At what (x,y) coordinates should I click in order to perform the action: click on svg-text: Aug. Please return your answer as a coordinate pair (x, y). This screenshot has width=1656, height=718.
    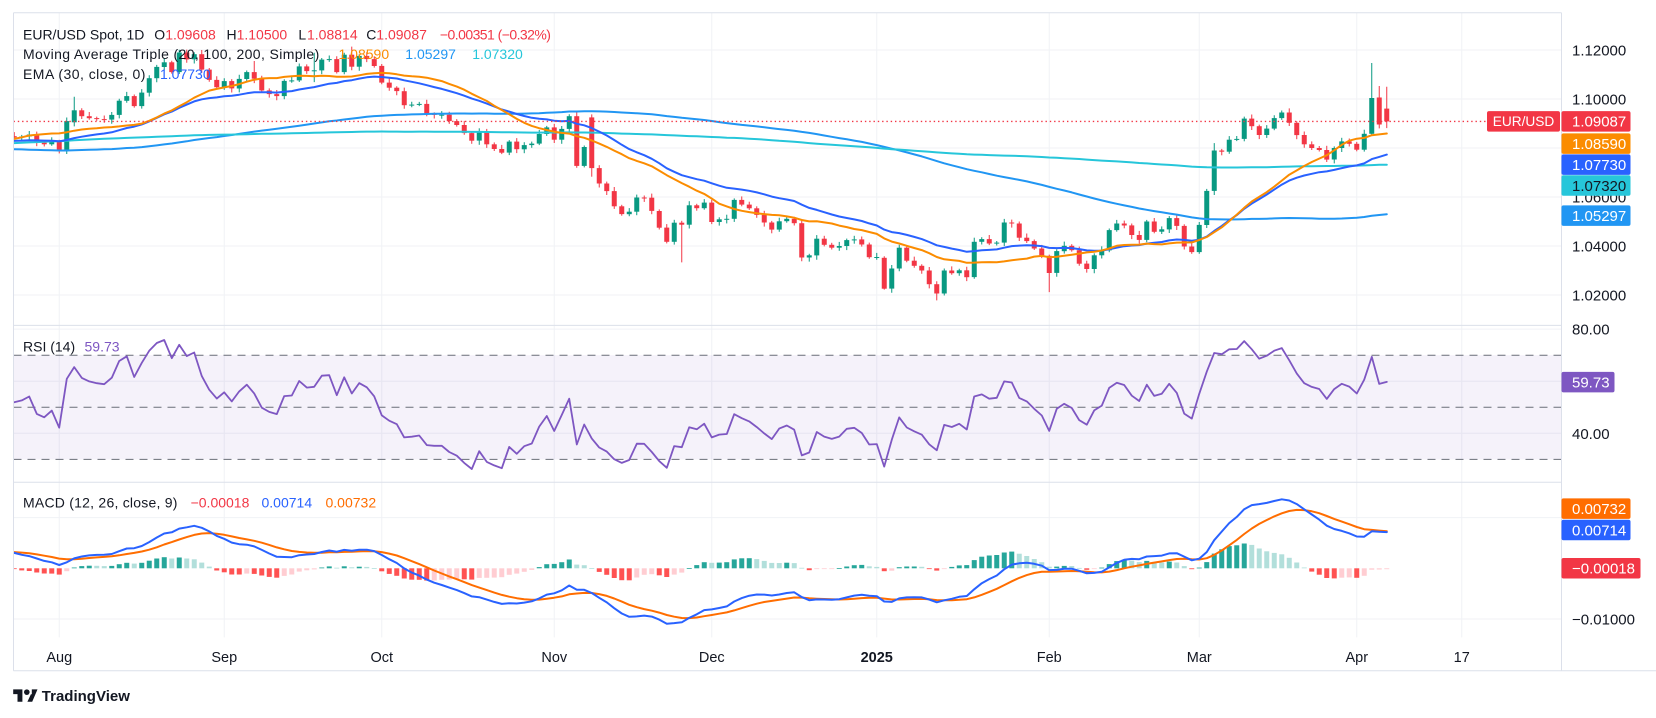
    Looking at the image, I should click on (59, 658).